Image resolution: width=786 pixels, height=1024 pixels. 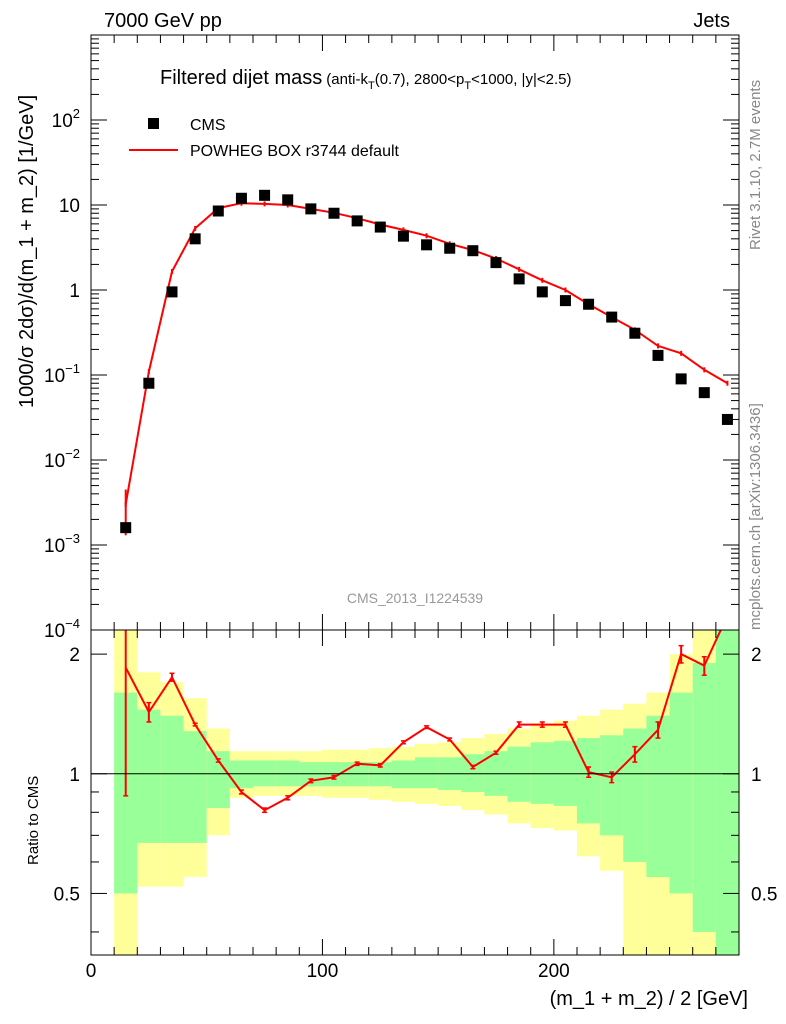 I want to click on title-sub-mid2: <1000, |y|<2.5), so click(x=521, y=79).